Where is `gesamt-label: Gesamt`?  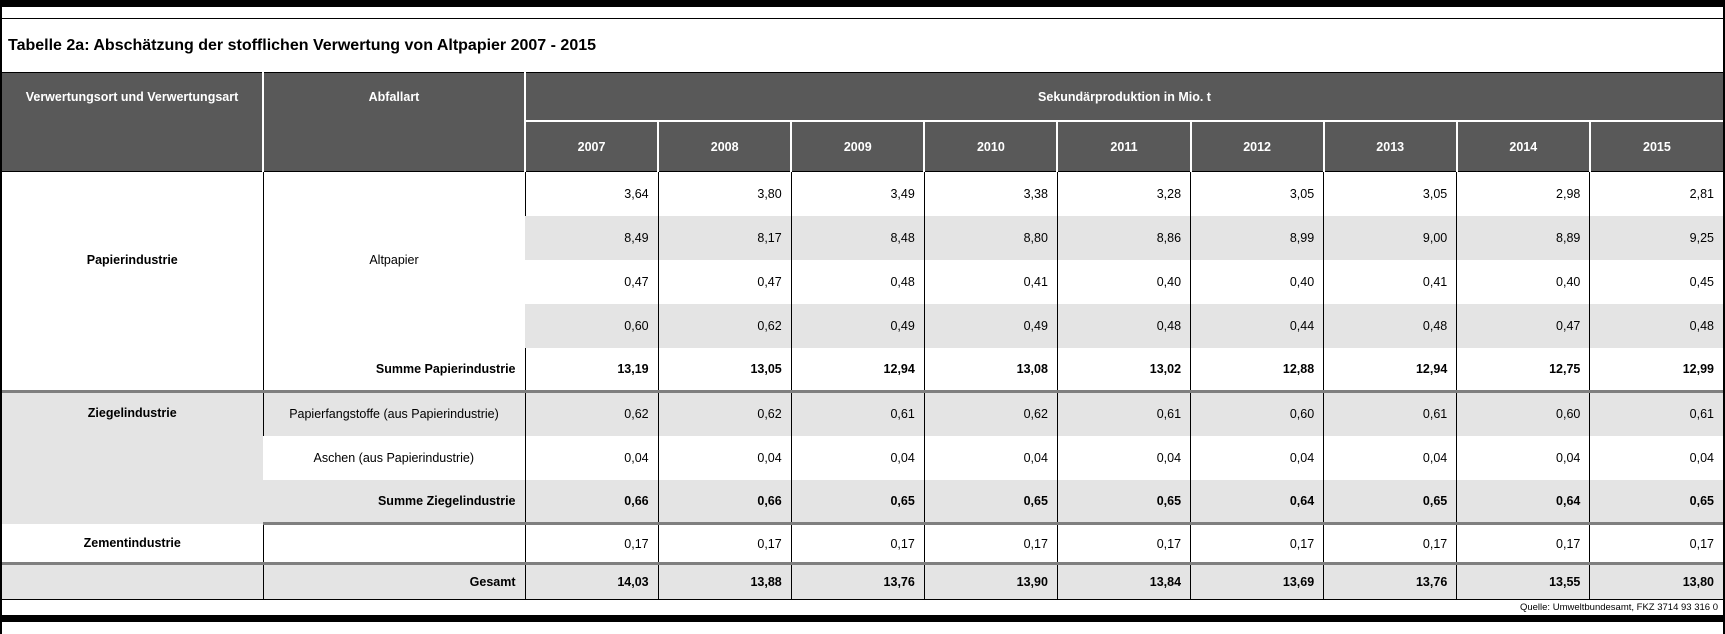 gesamt-label: Gesamt is located at coordinates (393, 581).